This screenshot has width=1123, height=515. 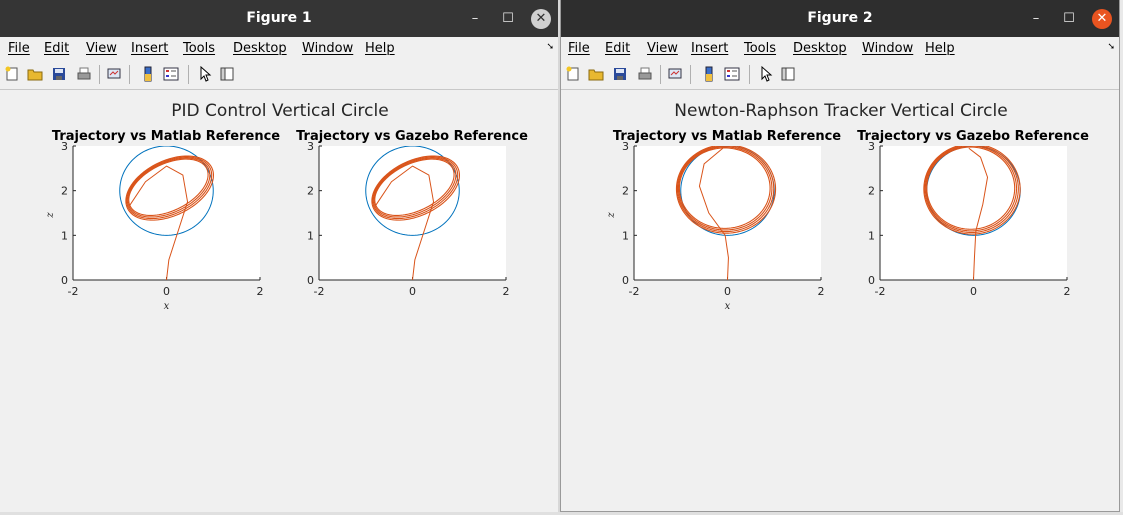 I want to click on toolbar, so click(x=840, y=75).